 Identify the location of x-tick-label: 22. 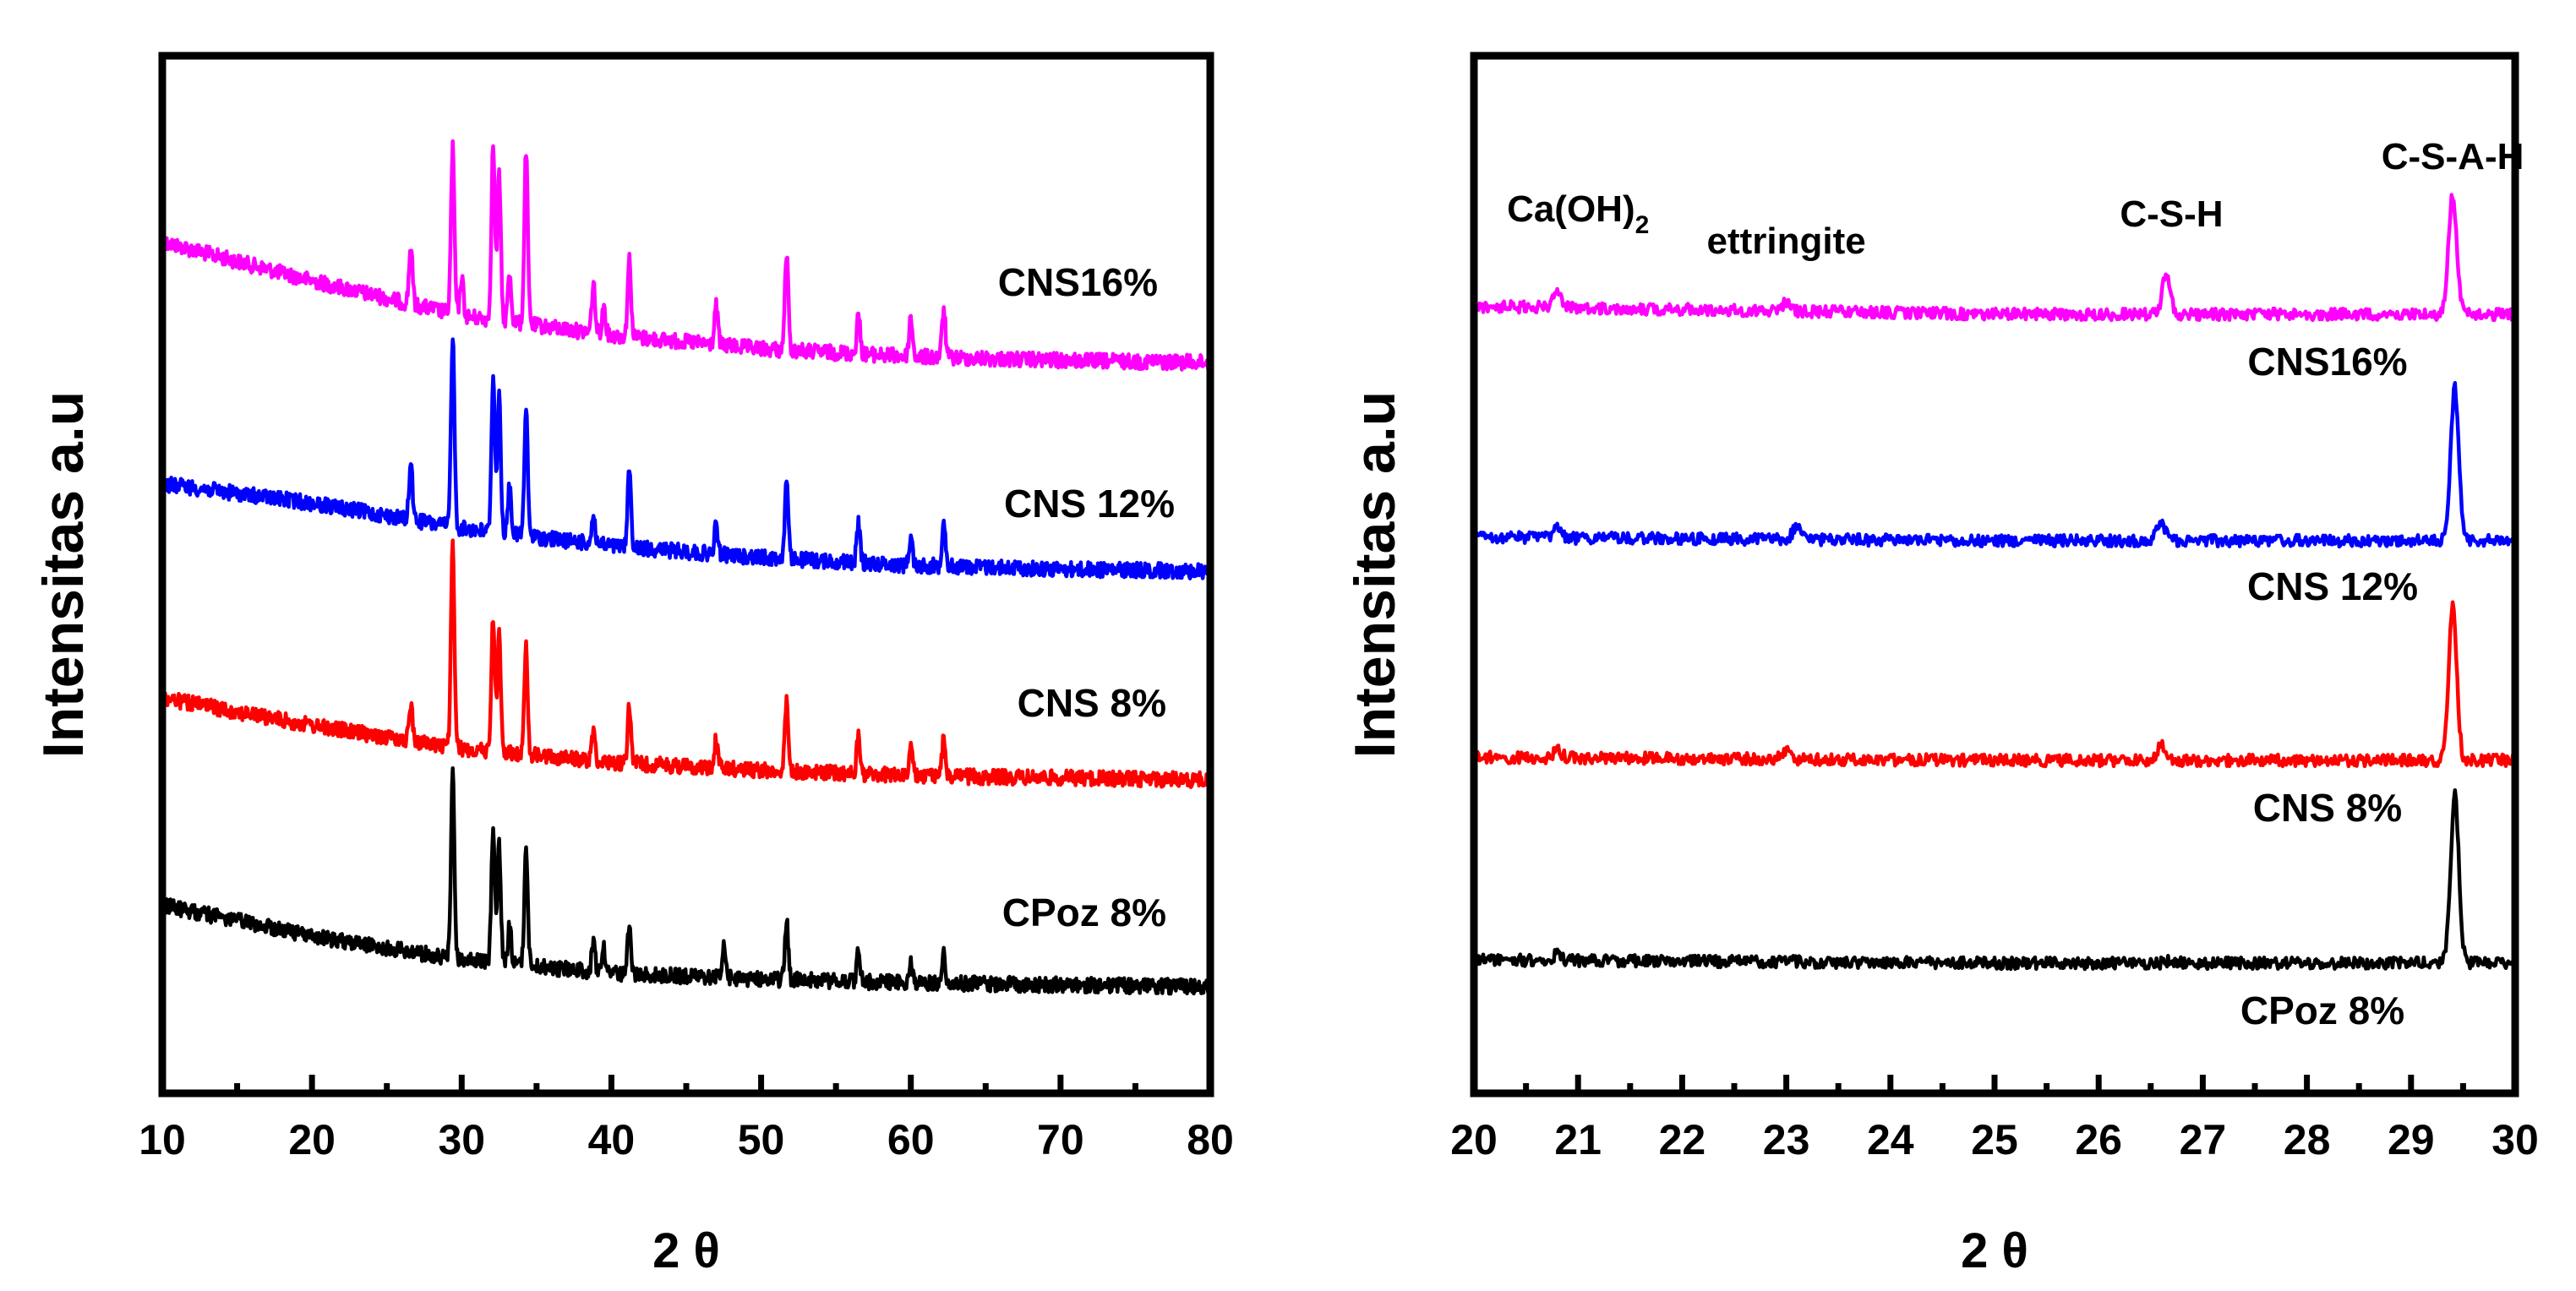
(1682, 1139).